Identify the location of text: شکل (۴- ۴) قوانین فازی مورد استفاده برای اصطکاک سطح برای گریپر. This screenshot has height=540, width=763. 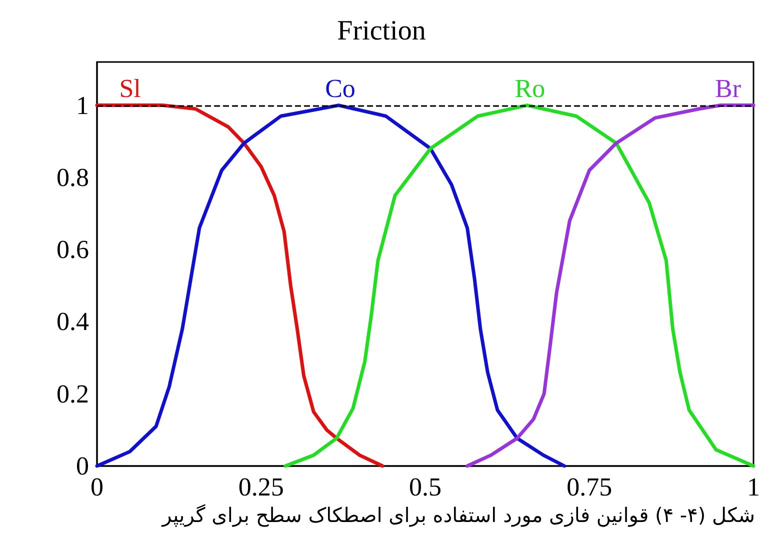
(458, 515).